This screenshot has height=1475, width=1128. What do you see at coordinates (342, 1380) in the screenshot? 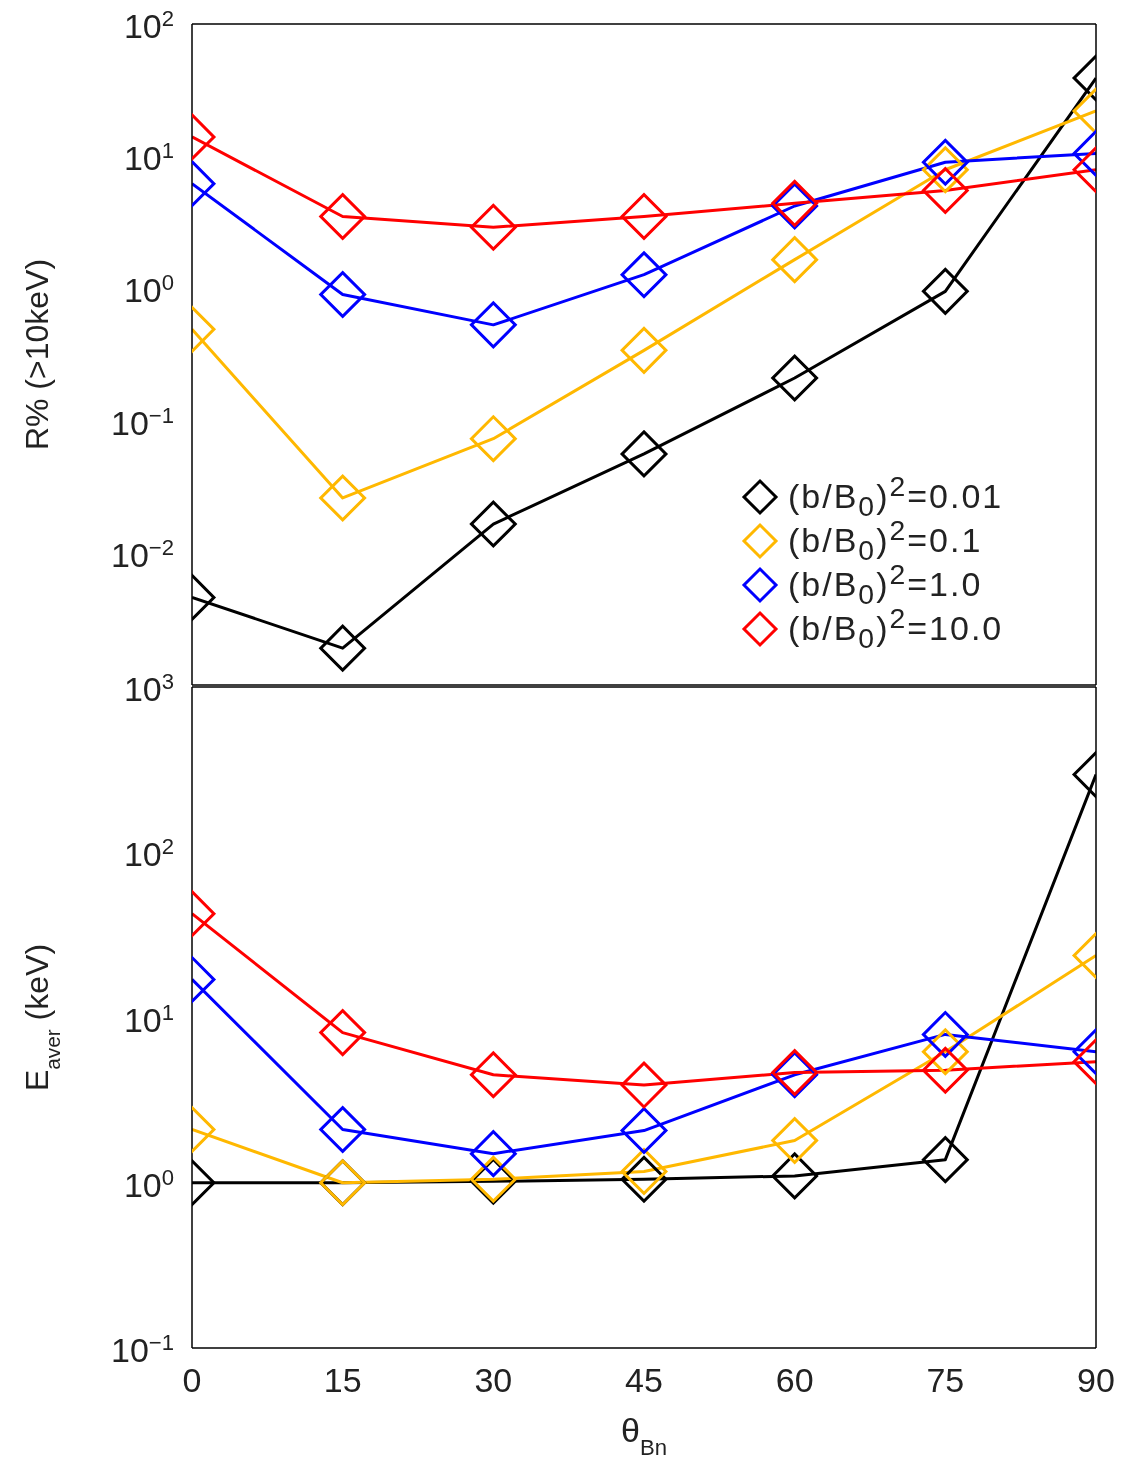
I see `x-tick-label: 15` at bounding box center [342, 1380].